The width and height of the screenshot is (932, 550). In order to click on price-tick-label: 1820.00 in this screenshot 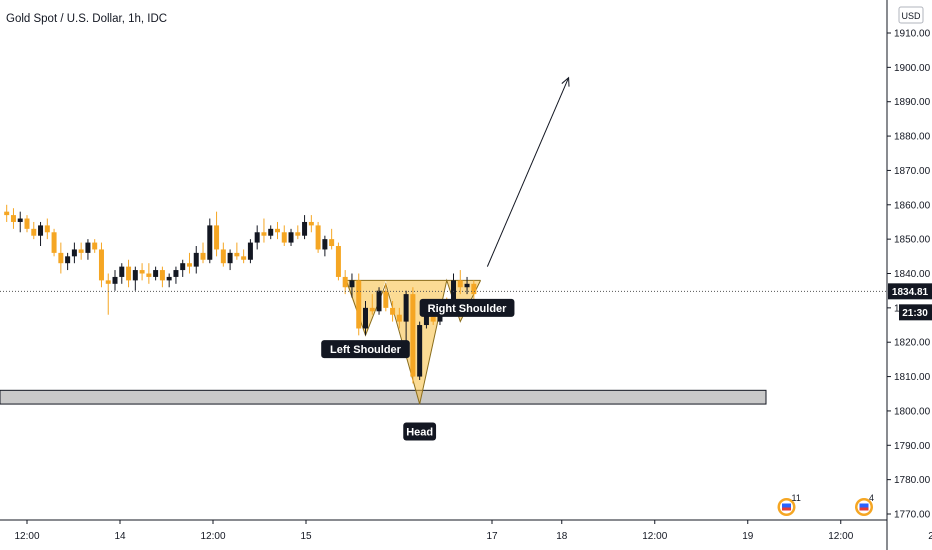, I will do `click(912, 343)`.